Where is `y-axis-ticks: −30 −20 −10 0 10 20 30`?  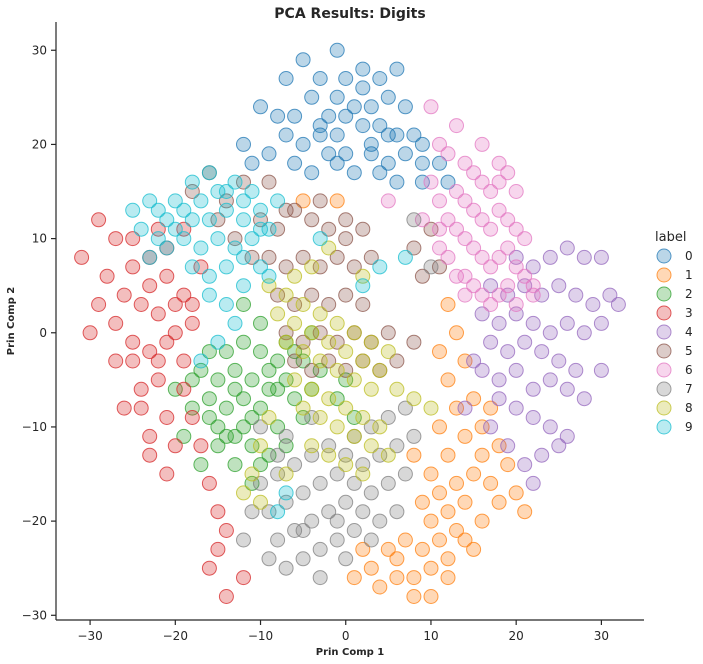
y-axis-ticks: −30 −20 −10 0 10 20 30 is located at coordinates (39, 332).